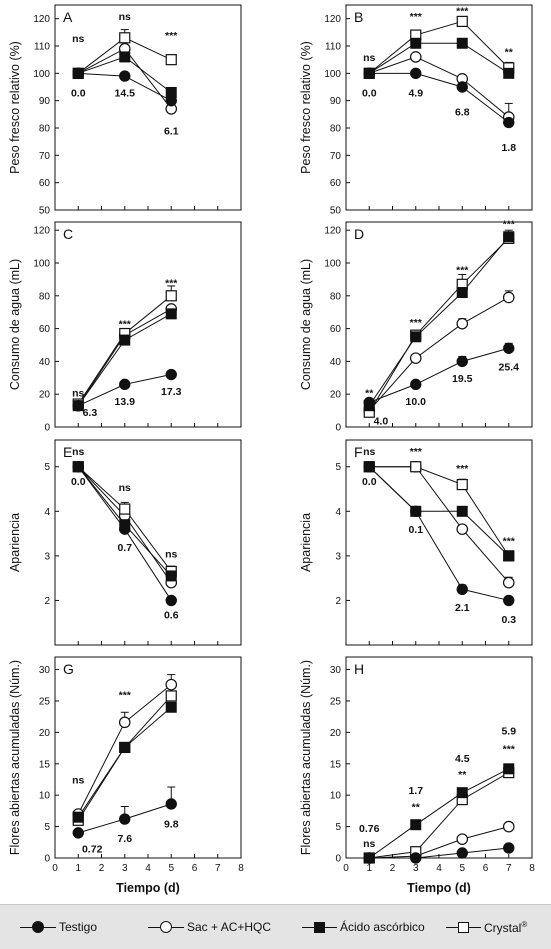 This screenshot has width=551, height=949. What do you see at coordinates (90, 413) in the screenshot?
I see `value-label: 6.3` at bounding box center [90, 413].